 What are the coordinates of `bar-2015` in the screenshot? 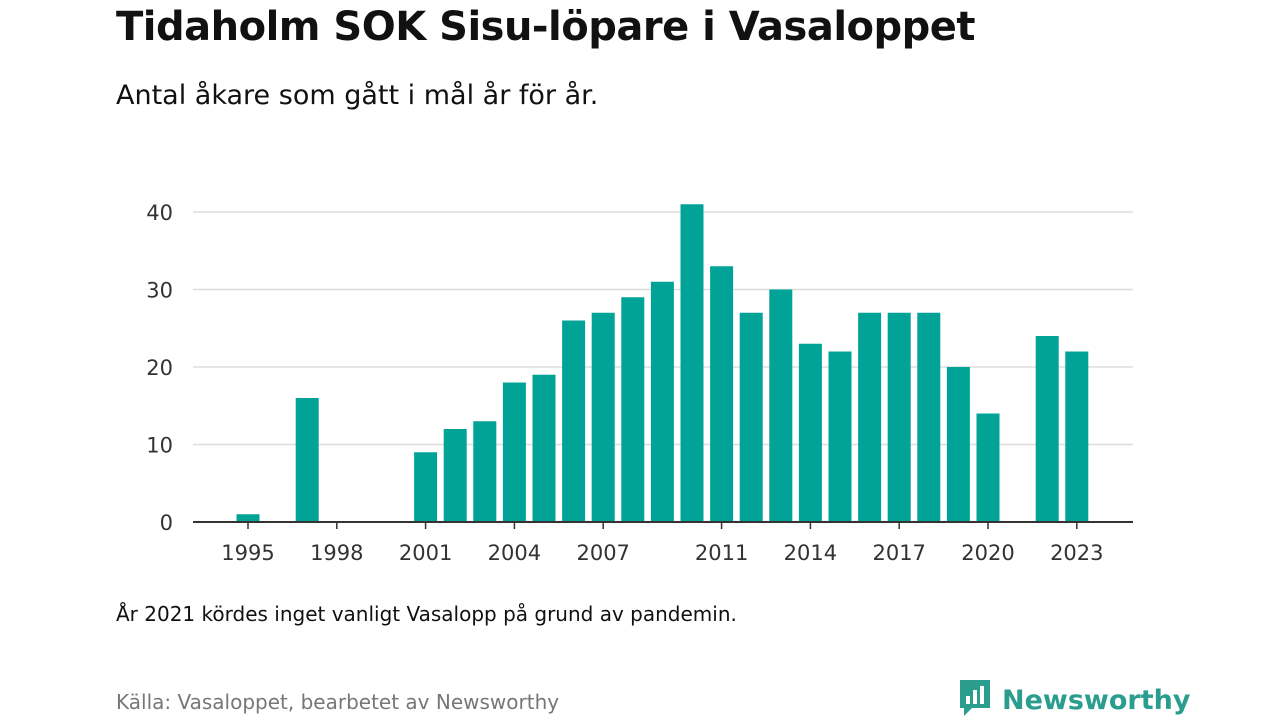 It's located at (840, 436).